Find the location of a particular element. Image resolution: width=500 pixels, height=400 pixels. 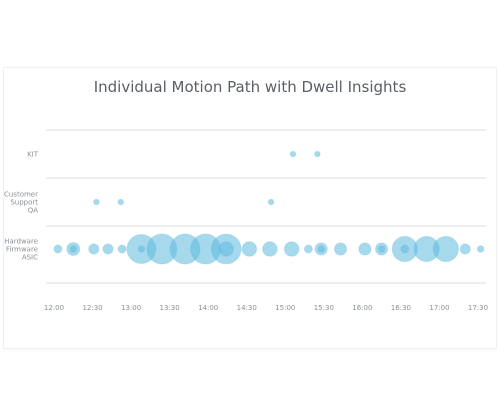

x-tick-label: 15:00 is located at coordinates (285, 308).